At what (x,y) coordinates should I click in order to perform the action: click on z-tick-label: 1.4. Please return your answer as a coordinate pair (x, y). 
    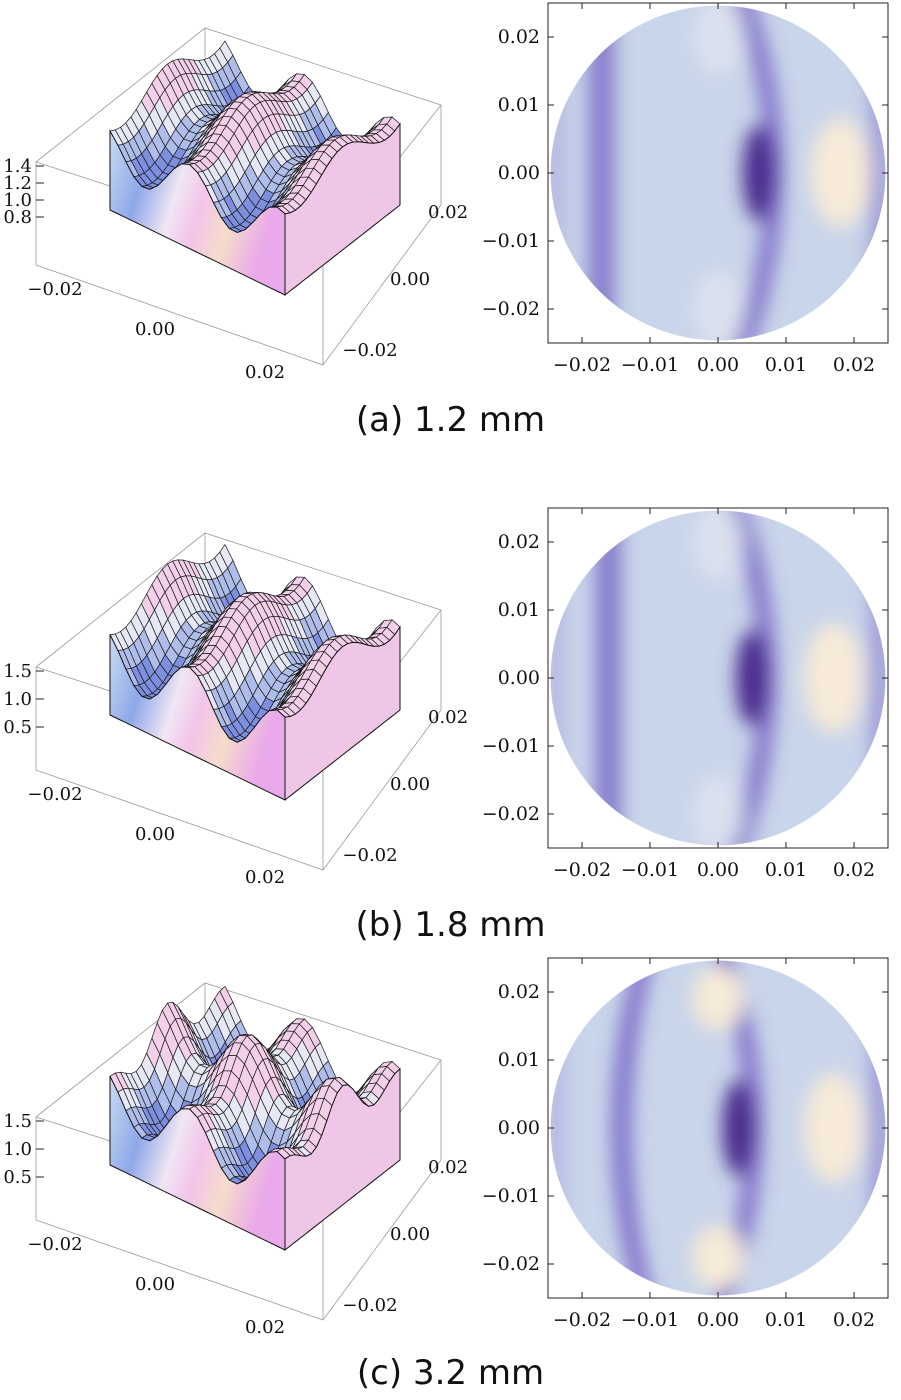
    Looking at the image, I should click on (17, 166).